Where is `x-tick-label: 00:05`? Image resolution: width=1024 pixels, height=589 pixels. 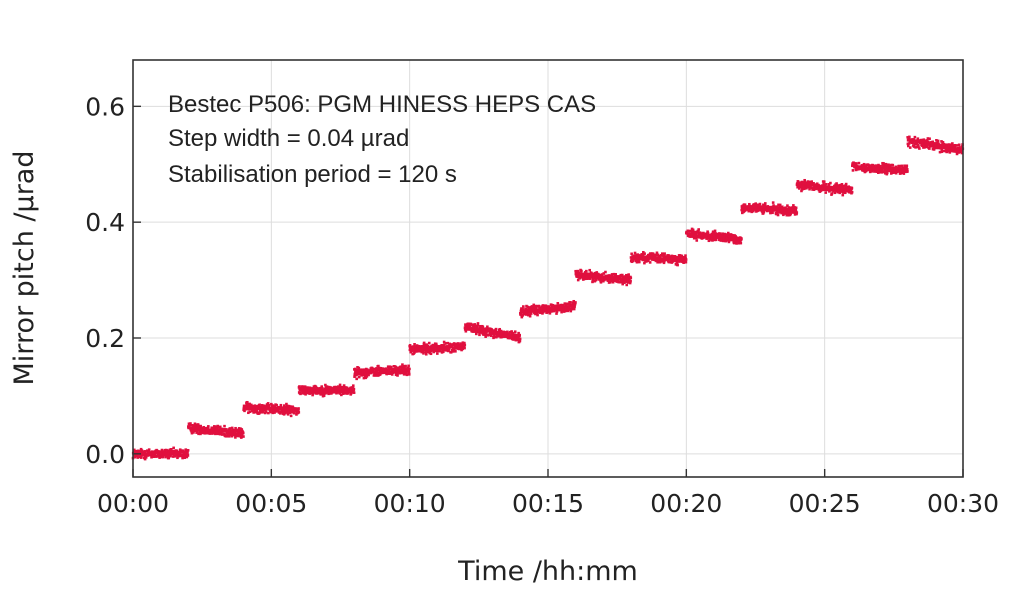 x-tick-label: 00:05 is located at coordinates (271, 503).